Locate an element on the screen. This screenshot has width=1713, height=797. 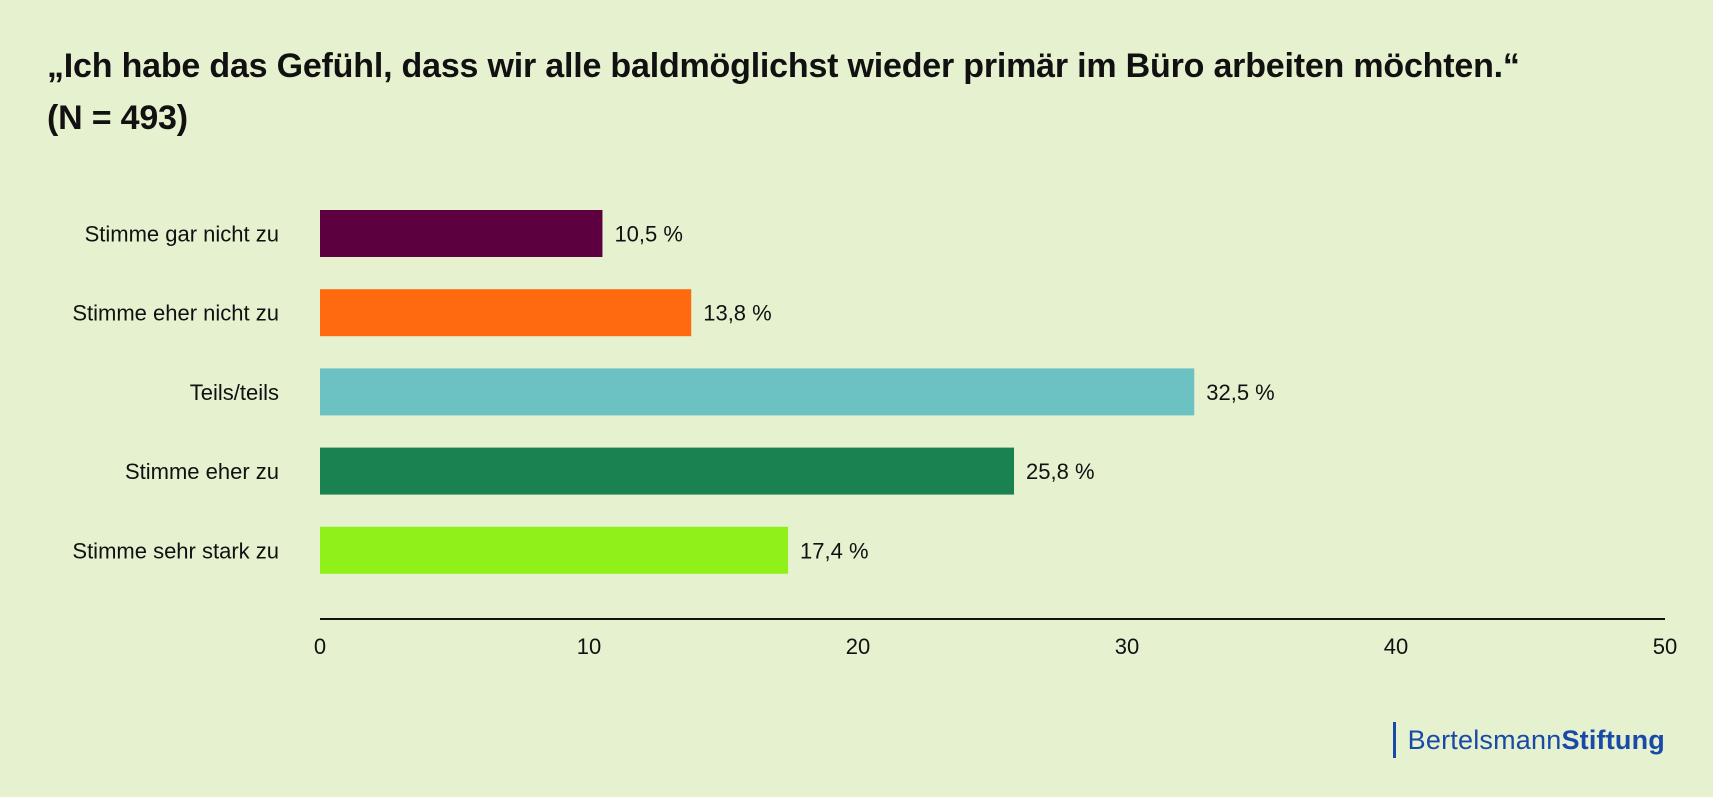
x-tick-label: 50 is located at coordinates (1665, 646).